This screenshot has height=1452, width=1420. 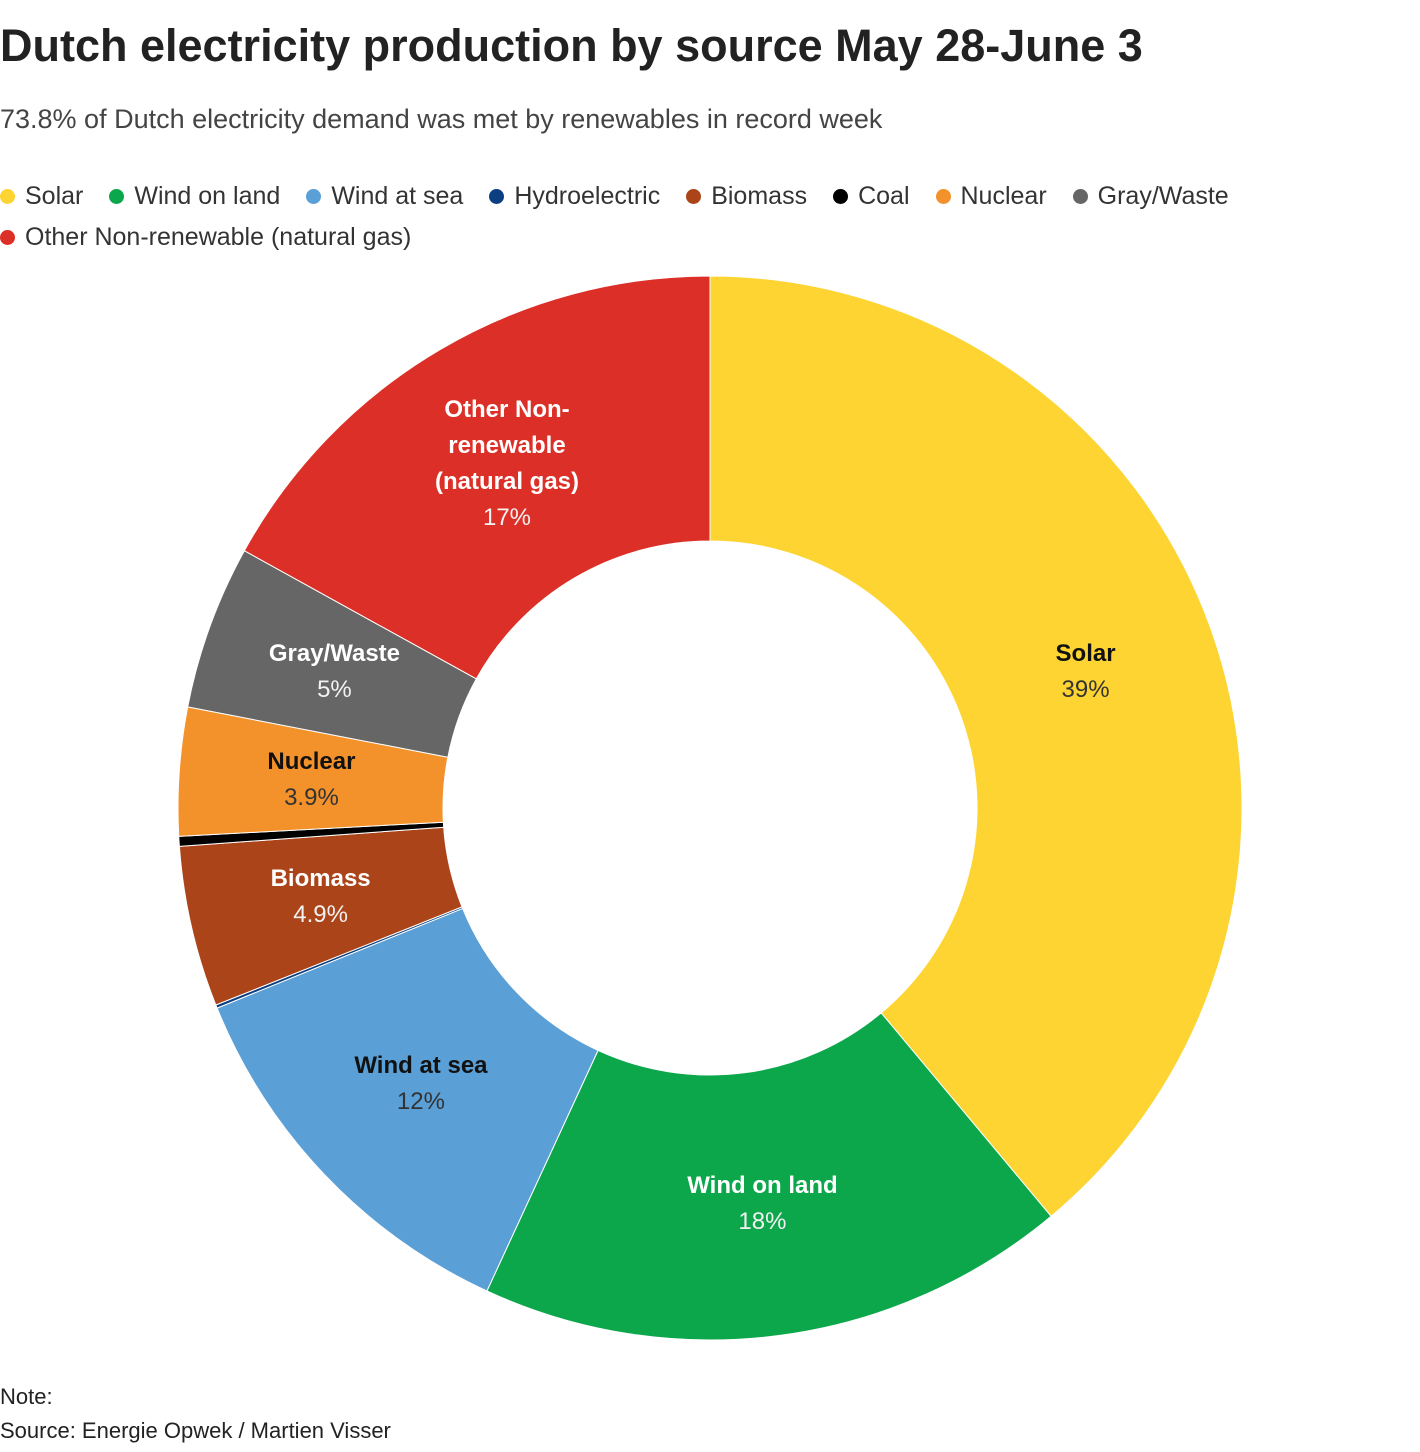 I want to click on legend-item: Solar, so click(x=41, y=196).